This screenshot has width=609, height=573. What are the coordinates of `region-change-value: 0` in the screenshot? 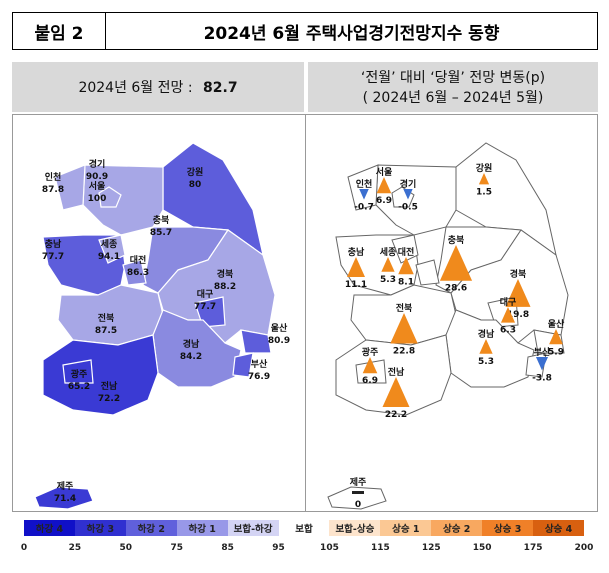 It's located at (358, 505).